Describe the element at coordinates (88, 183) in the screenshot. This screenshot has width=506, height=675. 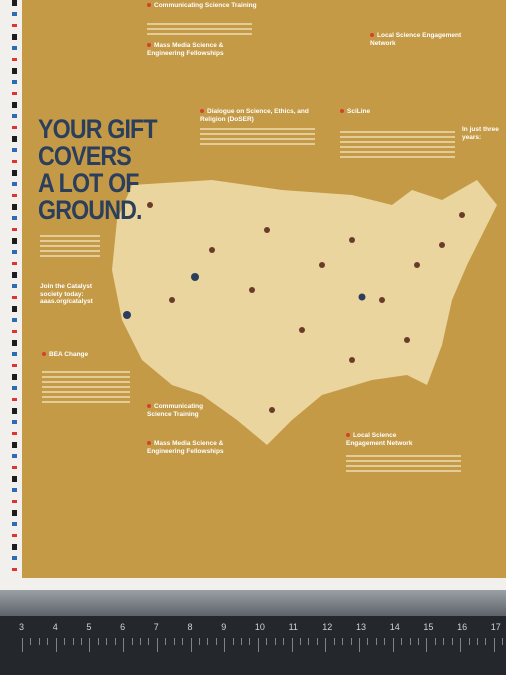
I see `headline: A LOT OF` at that location.